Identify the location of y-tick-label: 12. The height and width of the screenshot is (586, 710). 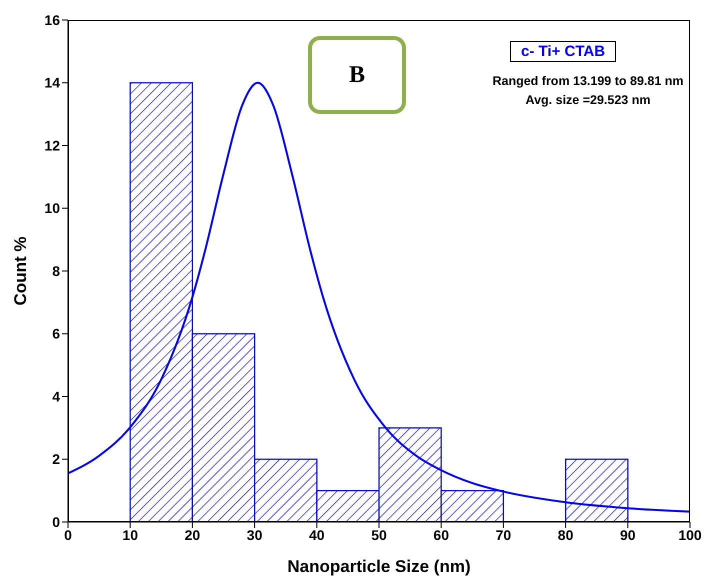
(52, 145).